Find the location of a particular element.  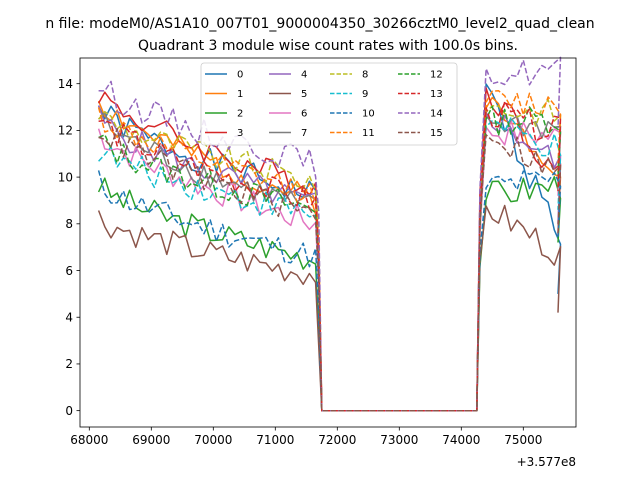

y-tick-label: 6 is located at coordinates (69, 271).